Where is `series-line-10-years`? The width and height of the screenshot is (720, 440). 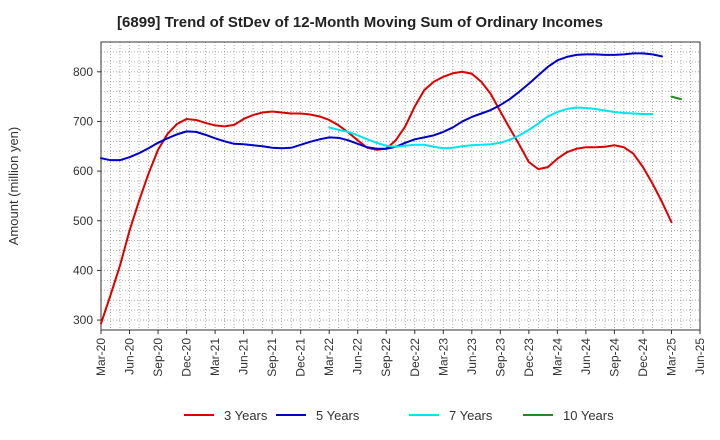
series-line-10-years is located at coordinates (676, 98).